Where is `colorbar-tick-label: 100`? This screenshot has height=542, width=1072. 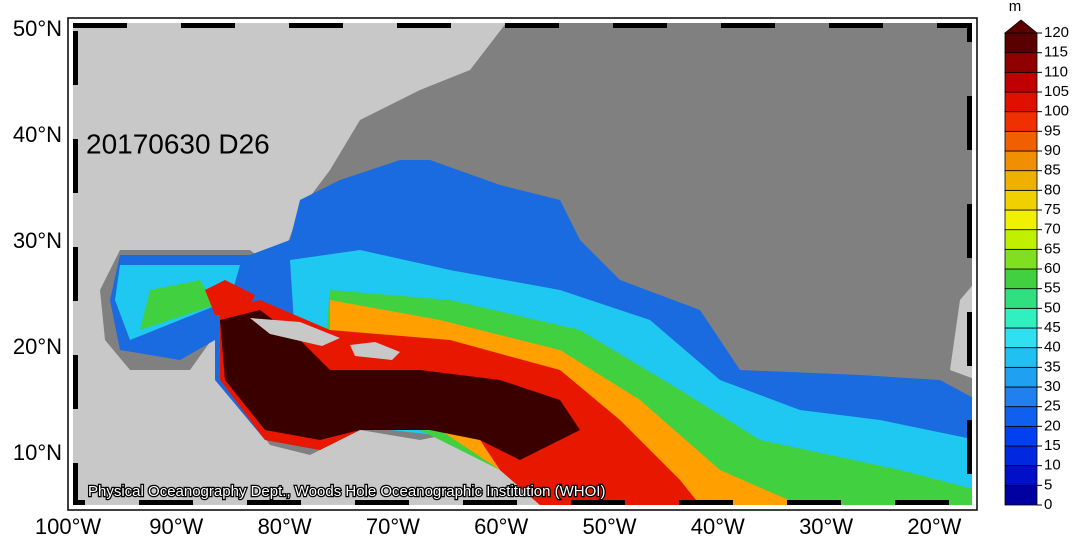 colorbar-tick-label: 100 is located at coordinates (1056, 111).